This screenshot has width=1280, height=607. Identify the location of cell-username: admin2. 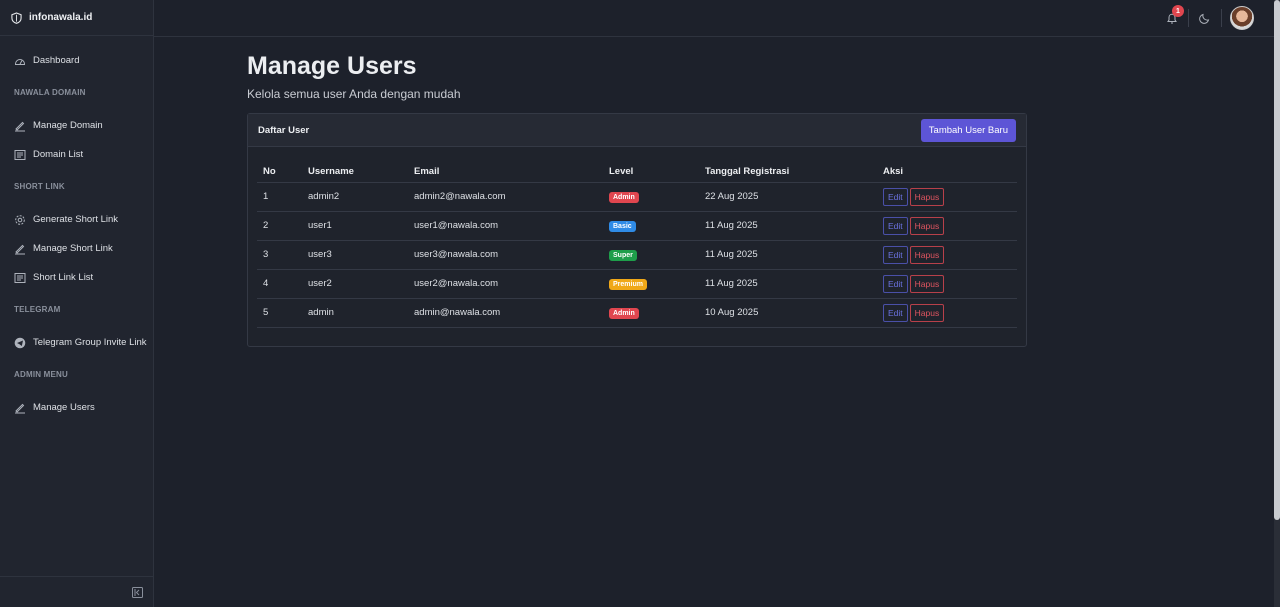
(355, 197).